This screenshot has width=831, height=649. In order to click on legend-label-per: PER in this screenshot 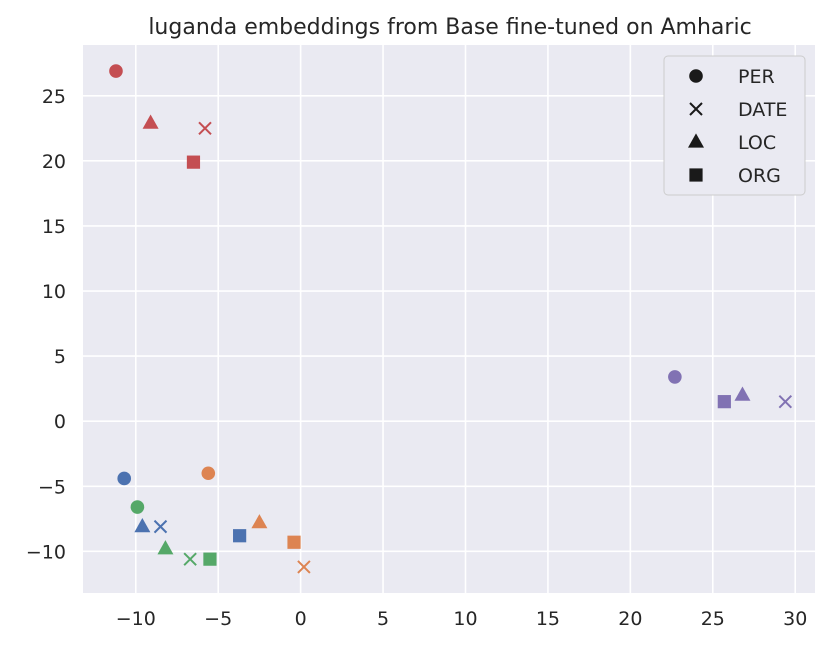, I will do `click(756, 77)`.